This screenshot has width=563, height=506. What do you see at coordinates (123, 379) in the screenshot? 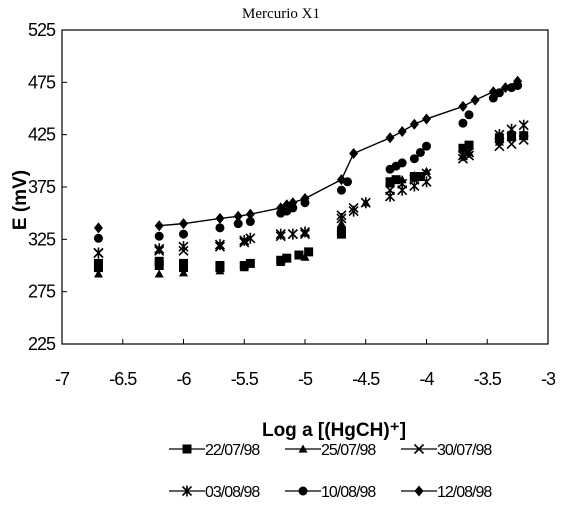
I see `x-tick-label: -6.5` at bounding box center [123, 379].